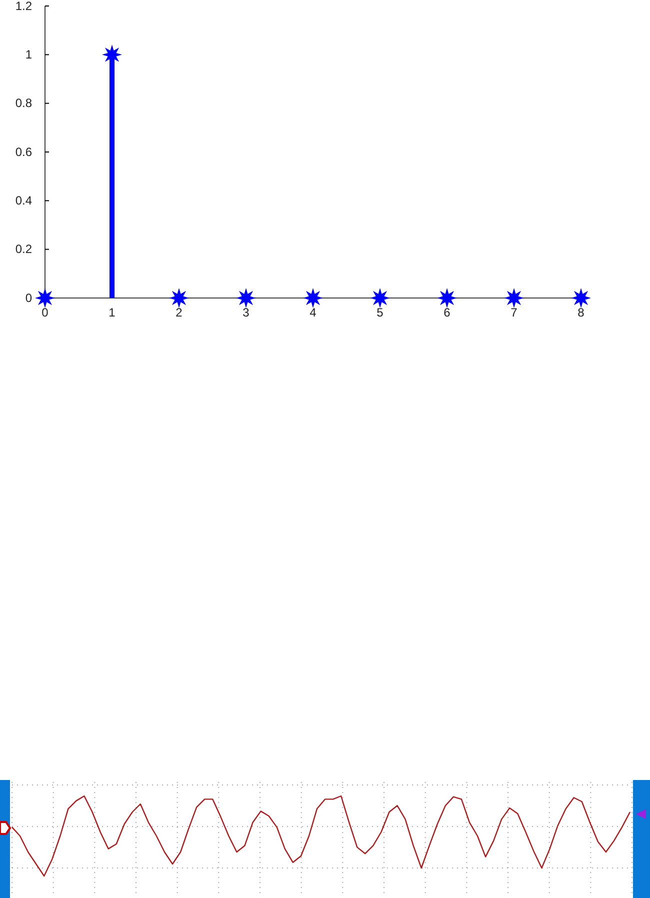  I want to click on x-tick-label: 2, so click(179, 313).